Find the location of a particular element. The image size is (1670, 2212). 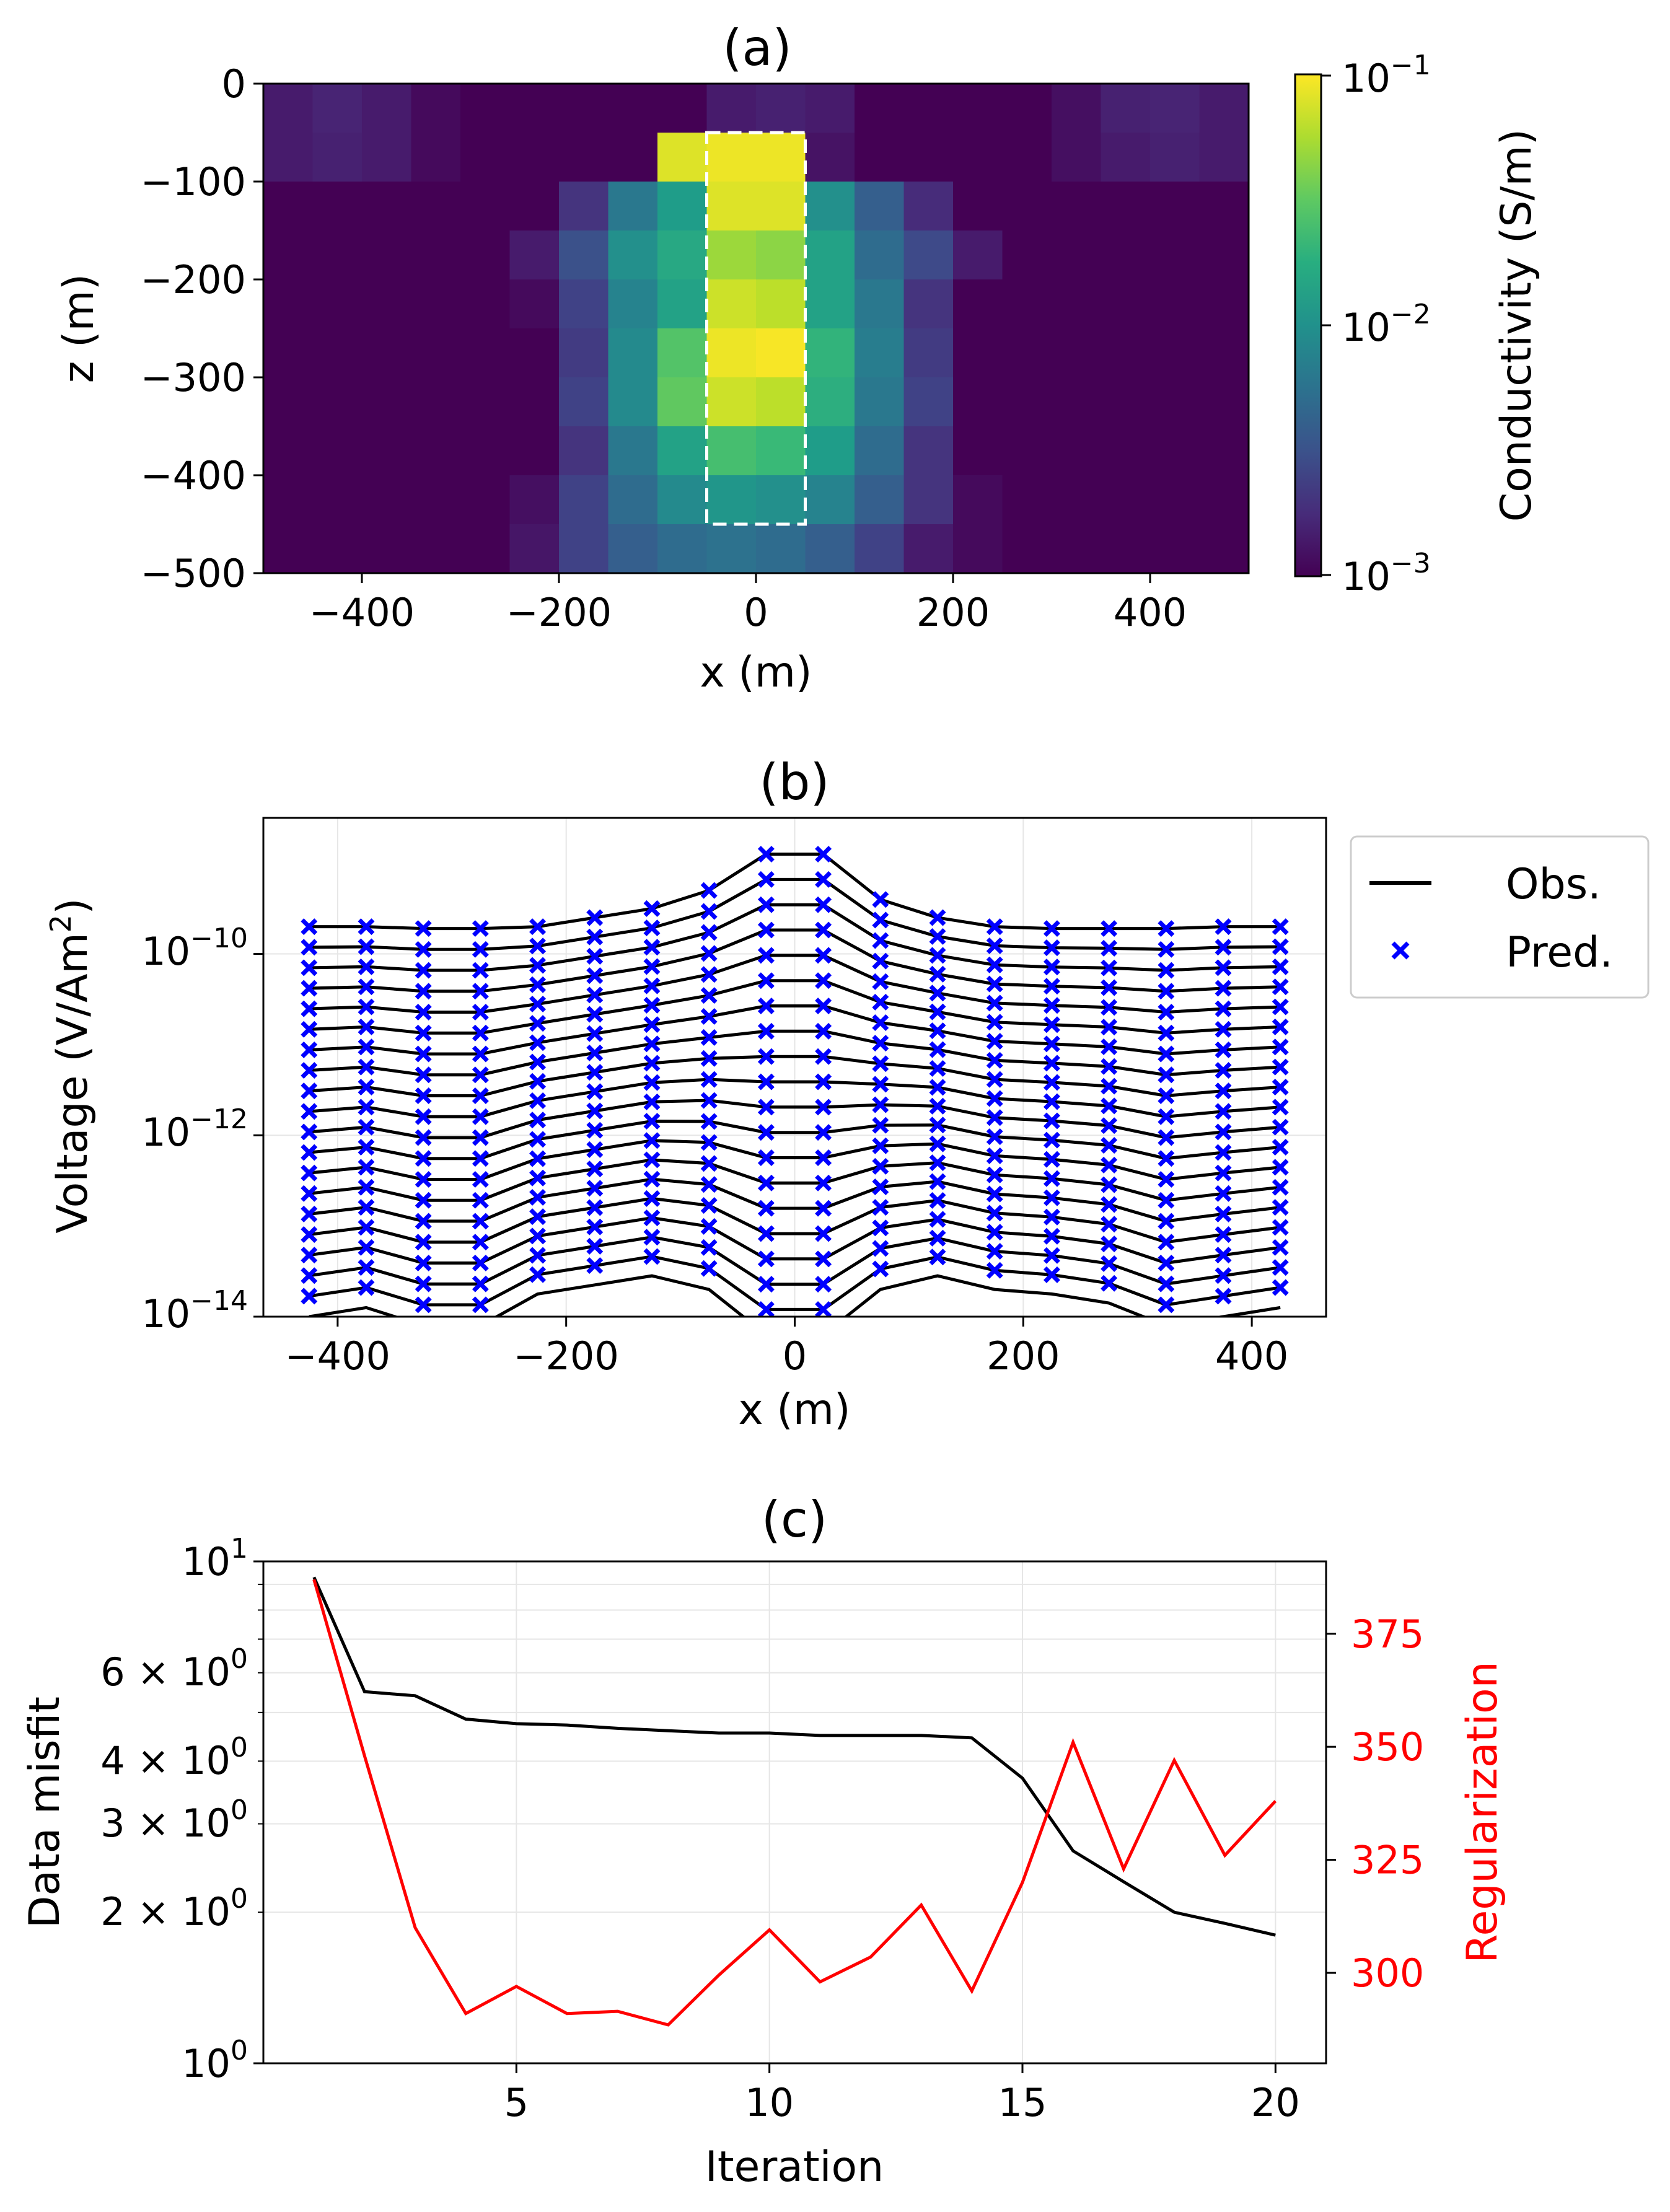

panel-c-right-ticks: 300 325 350 375 is located at coordinates (1375, 1804).